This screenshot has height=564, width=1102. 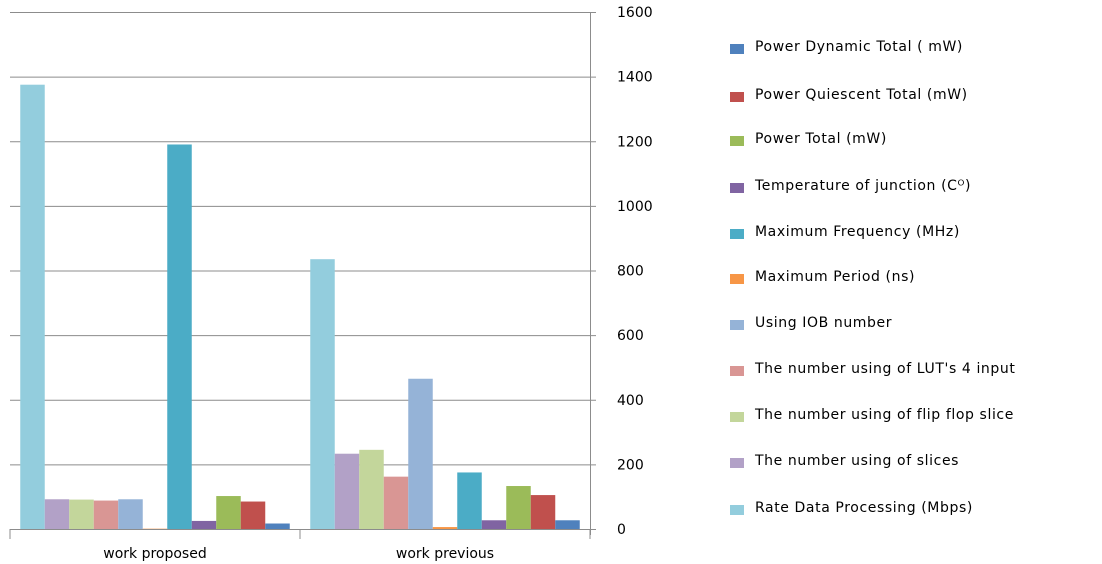 What do you see at coordinates (154, 554) in the screenshot?
I see `x-category-label: work proposed` at bounding box center [154, 554].